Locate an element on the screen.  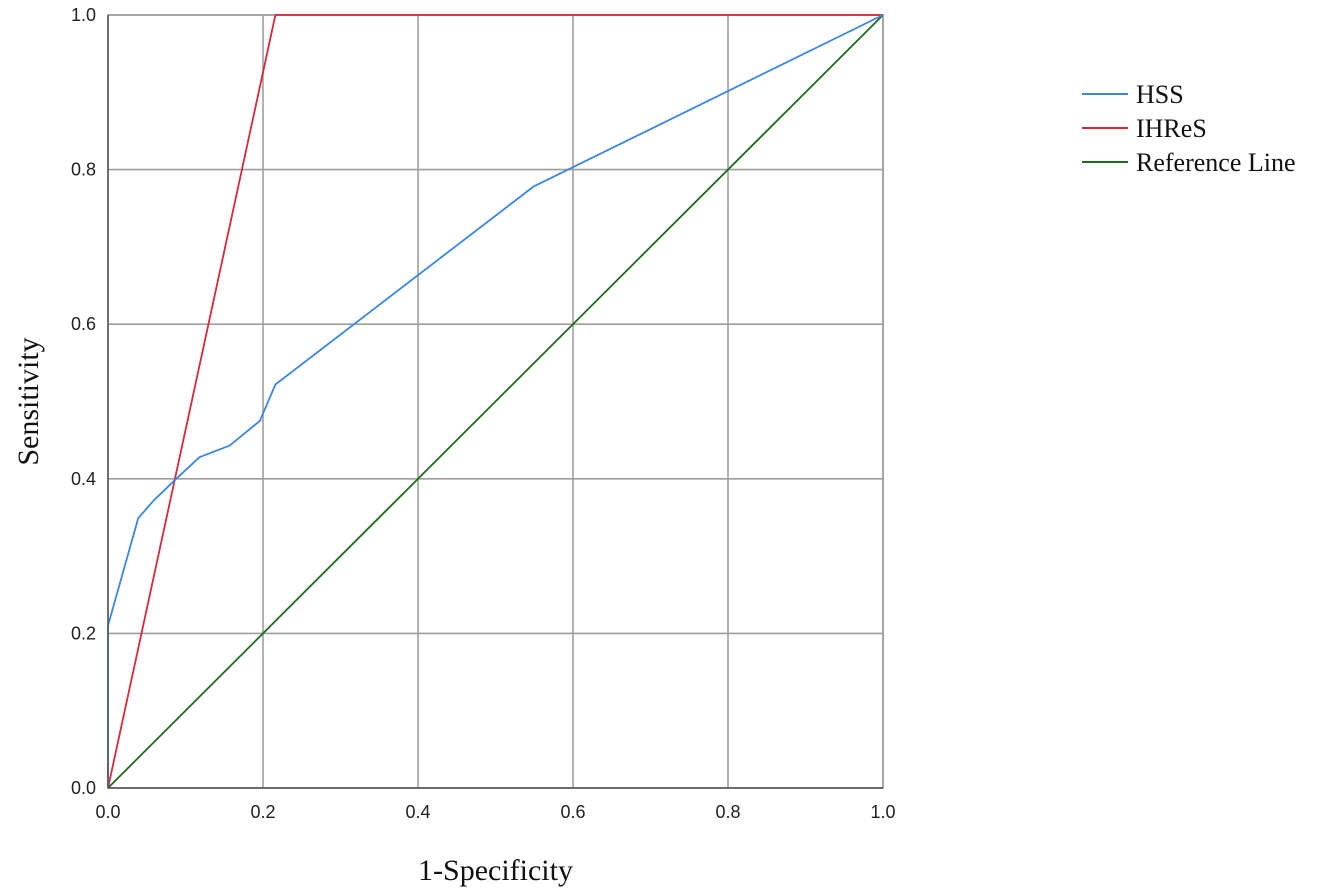
x-axis-title: 1-Specificity is located at coordinates (495, 870).